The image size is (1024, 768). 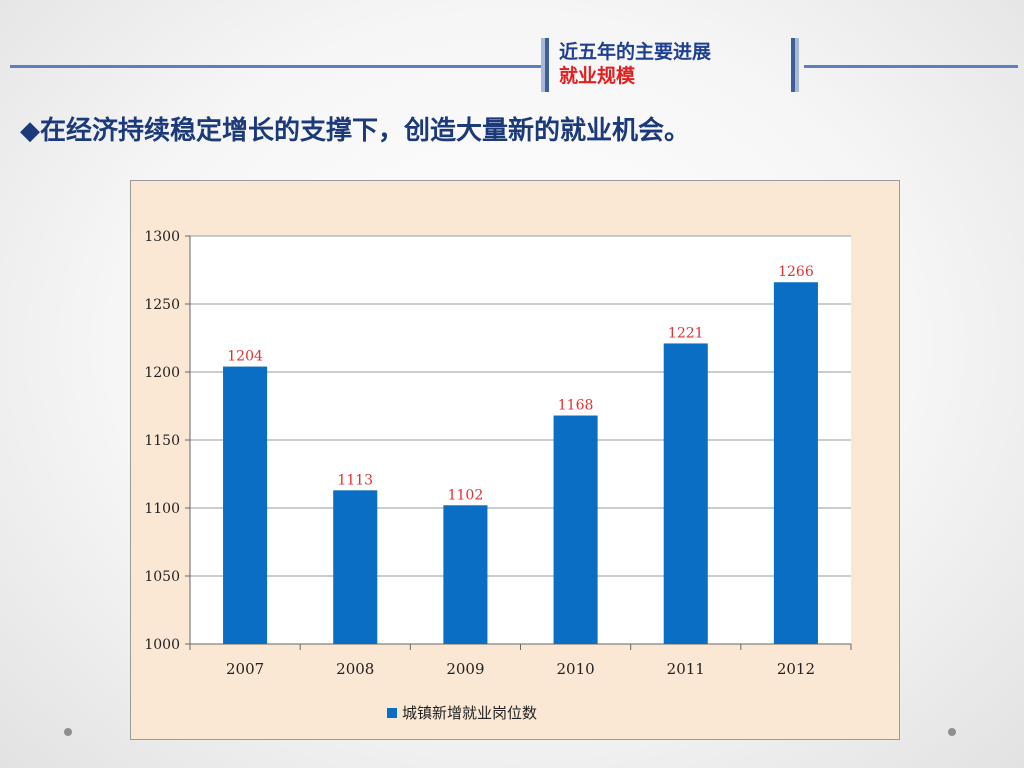 I want to click on legend-label: 城镇新增就业岗位数, so click(x=470, y=713).